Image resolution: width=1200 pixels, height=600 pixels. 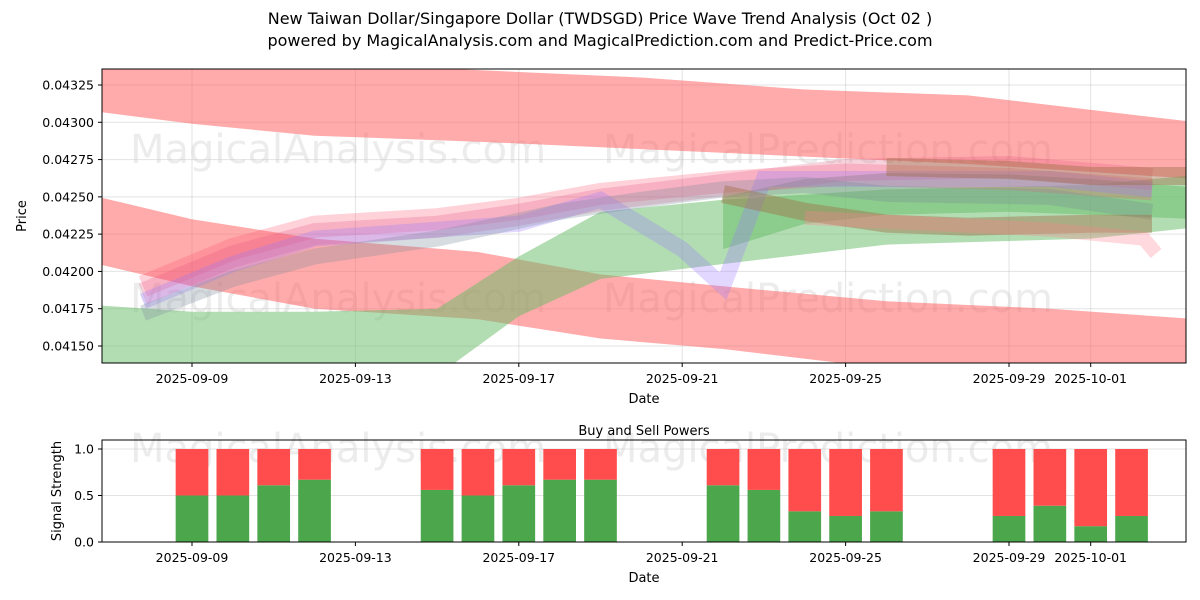 I want to click on bar-area, so click(x=661, y=495).